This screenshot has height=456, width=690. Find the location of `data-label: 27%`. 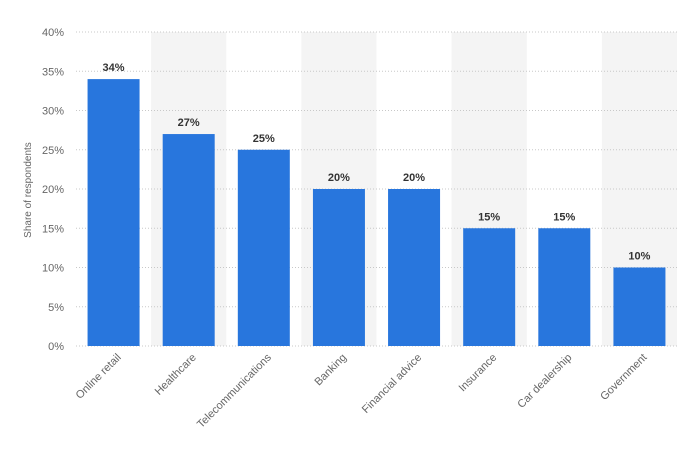

data-label: 27% is located at coordinates (189, 123).